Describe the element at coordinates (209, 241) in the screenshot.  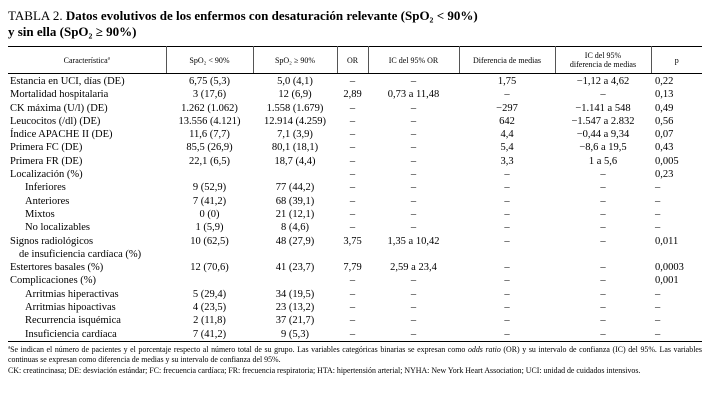
I see `cell-c1: 10 (62,5)` at that location.